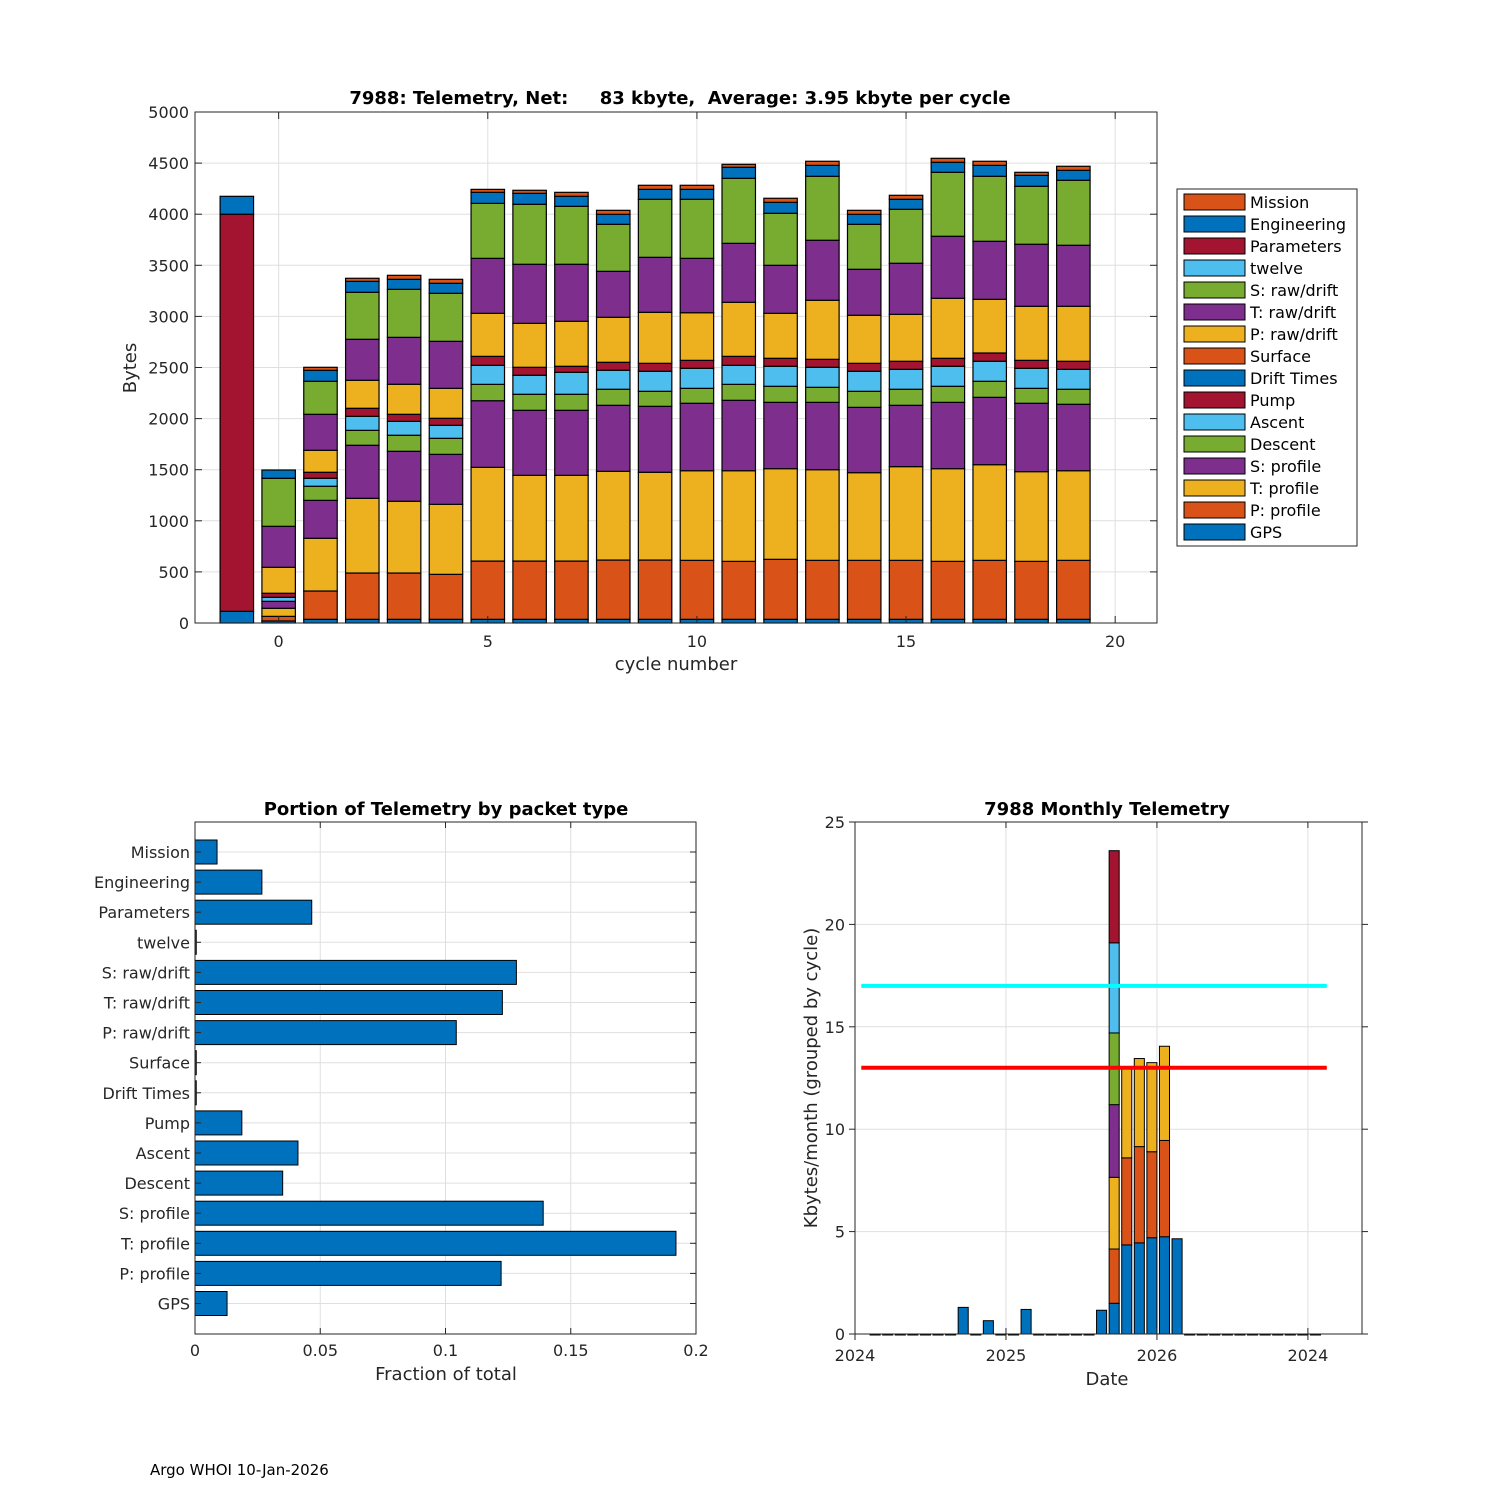  Describe the element at coordinates (168, 368) in the screenshot. I see `y-tick-label: 2500` at that location.